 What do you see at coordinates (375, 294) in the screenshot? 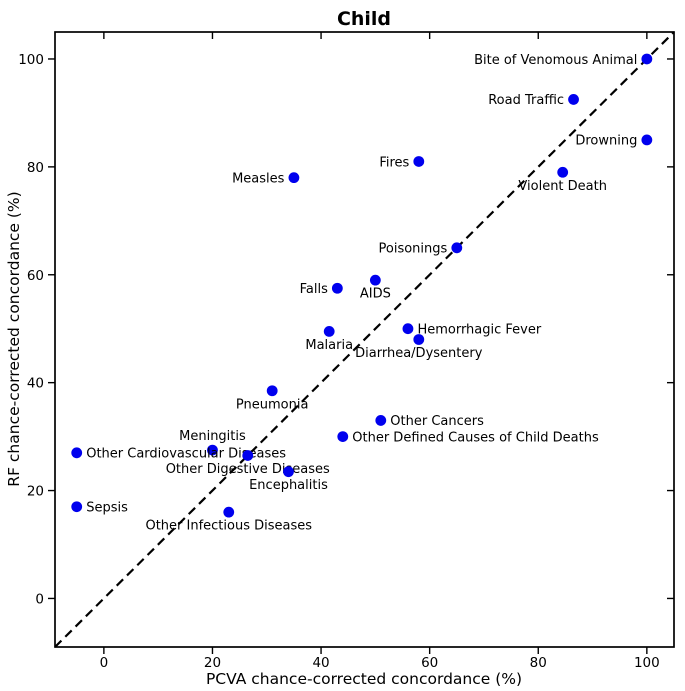
I see `point-label-aids: AIDS` at bounding box center [375, 294].